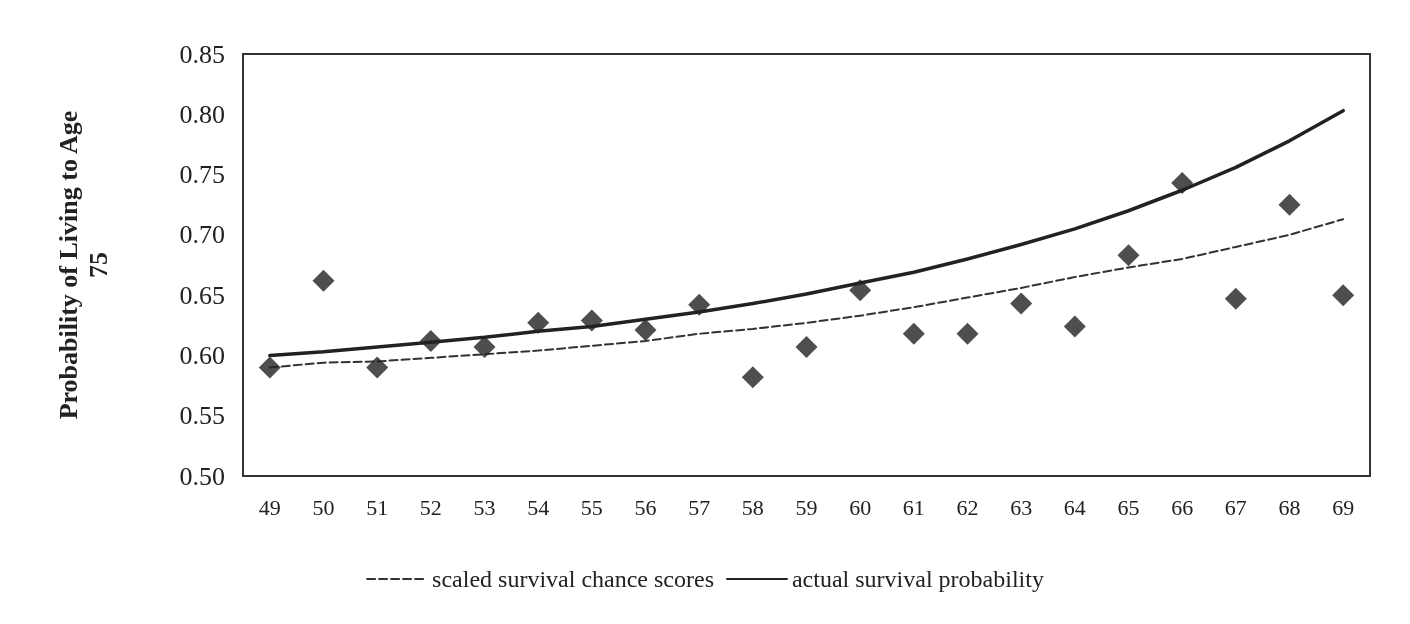 Image resolution: width=1410 pixels, height=624 pixels. I want to click on x-tick-label: 64, so click(1074, 507).